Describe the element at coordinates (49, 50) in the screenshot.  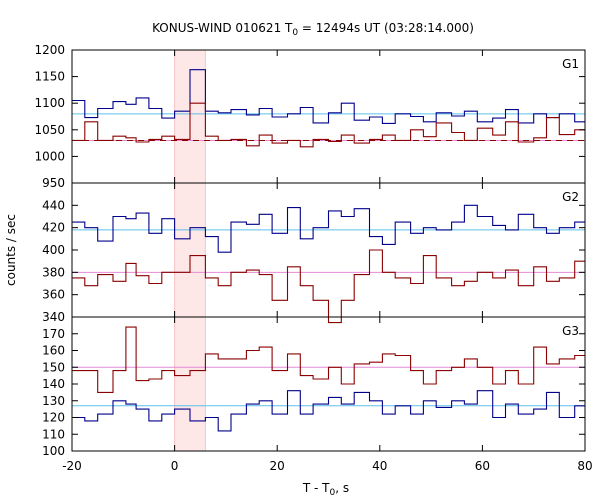
I see `g1-ytick-label: 1200` at that location.